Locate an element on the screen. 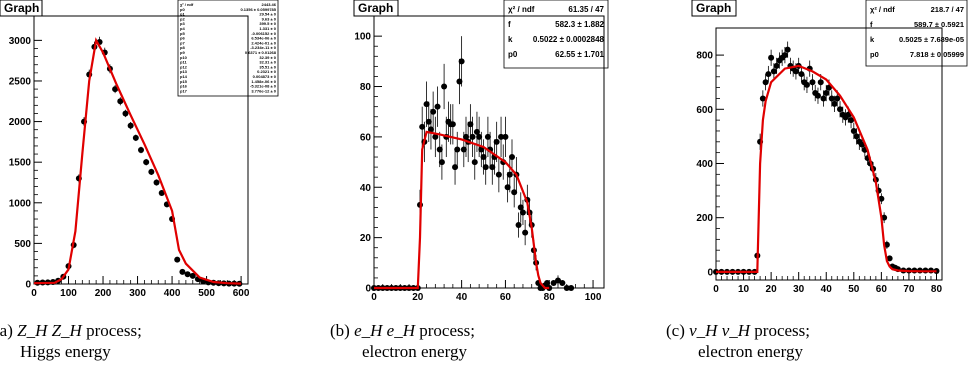  stats-value: 0.5025 ± 7.689e-05 is located at coordinates (931, 39).